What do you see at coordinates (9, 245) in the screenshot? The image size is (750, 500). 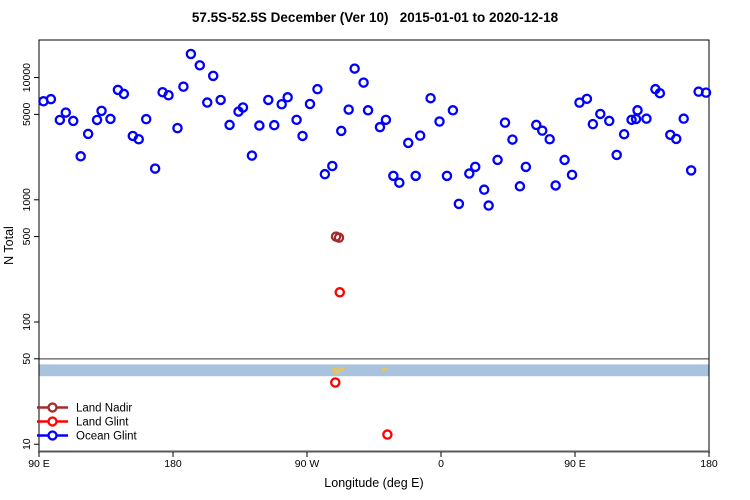 I see `y-axis-label: N Total` at bounding box center [9, 245].